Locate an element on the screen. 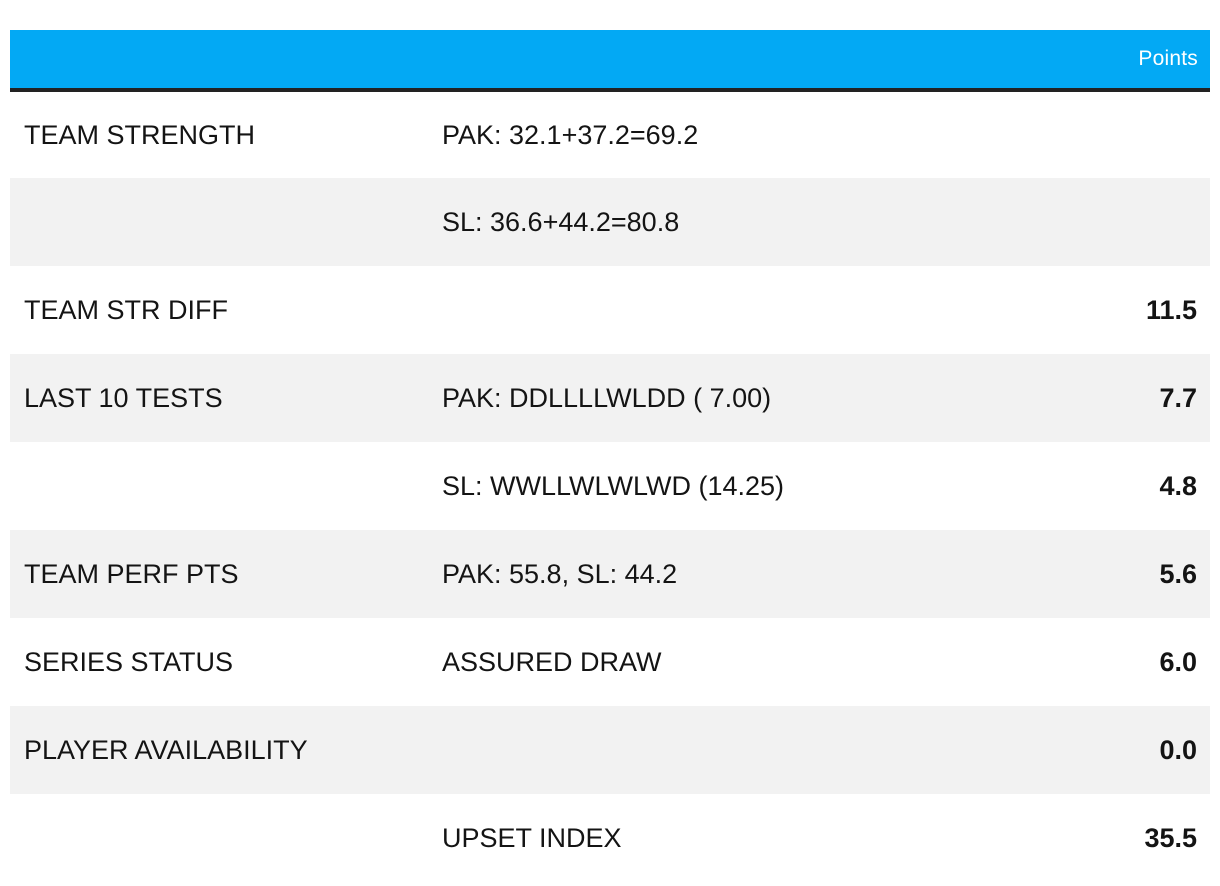 The width and height of the screenshot is (1220, 886). row-detail: SL: WWLLWLWLWD (14.25) is located at coordinates (613, 485).